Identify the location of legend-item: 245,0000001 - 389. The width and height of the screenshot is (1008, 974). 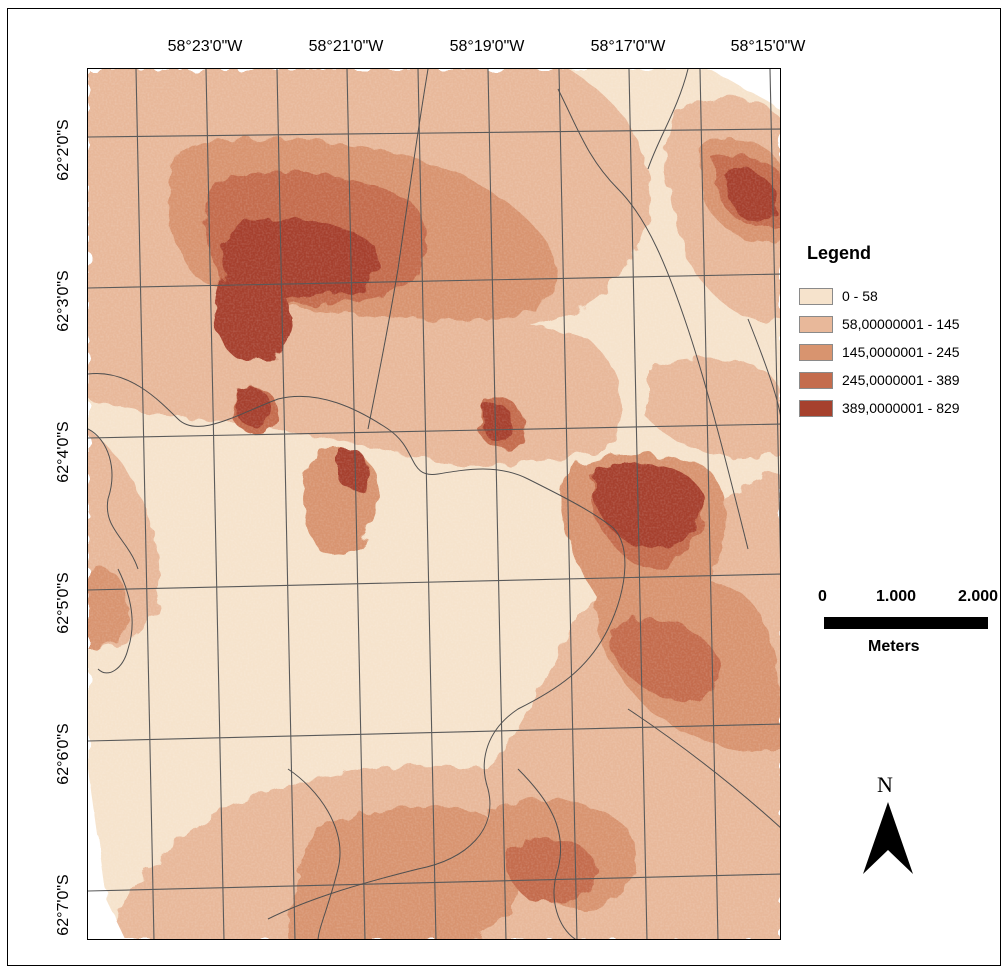
(879, 380).